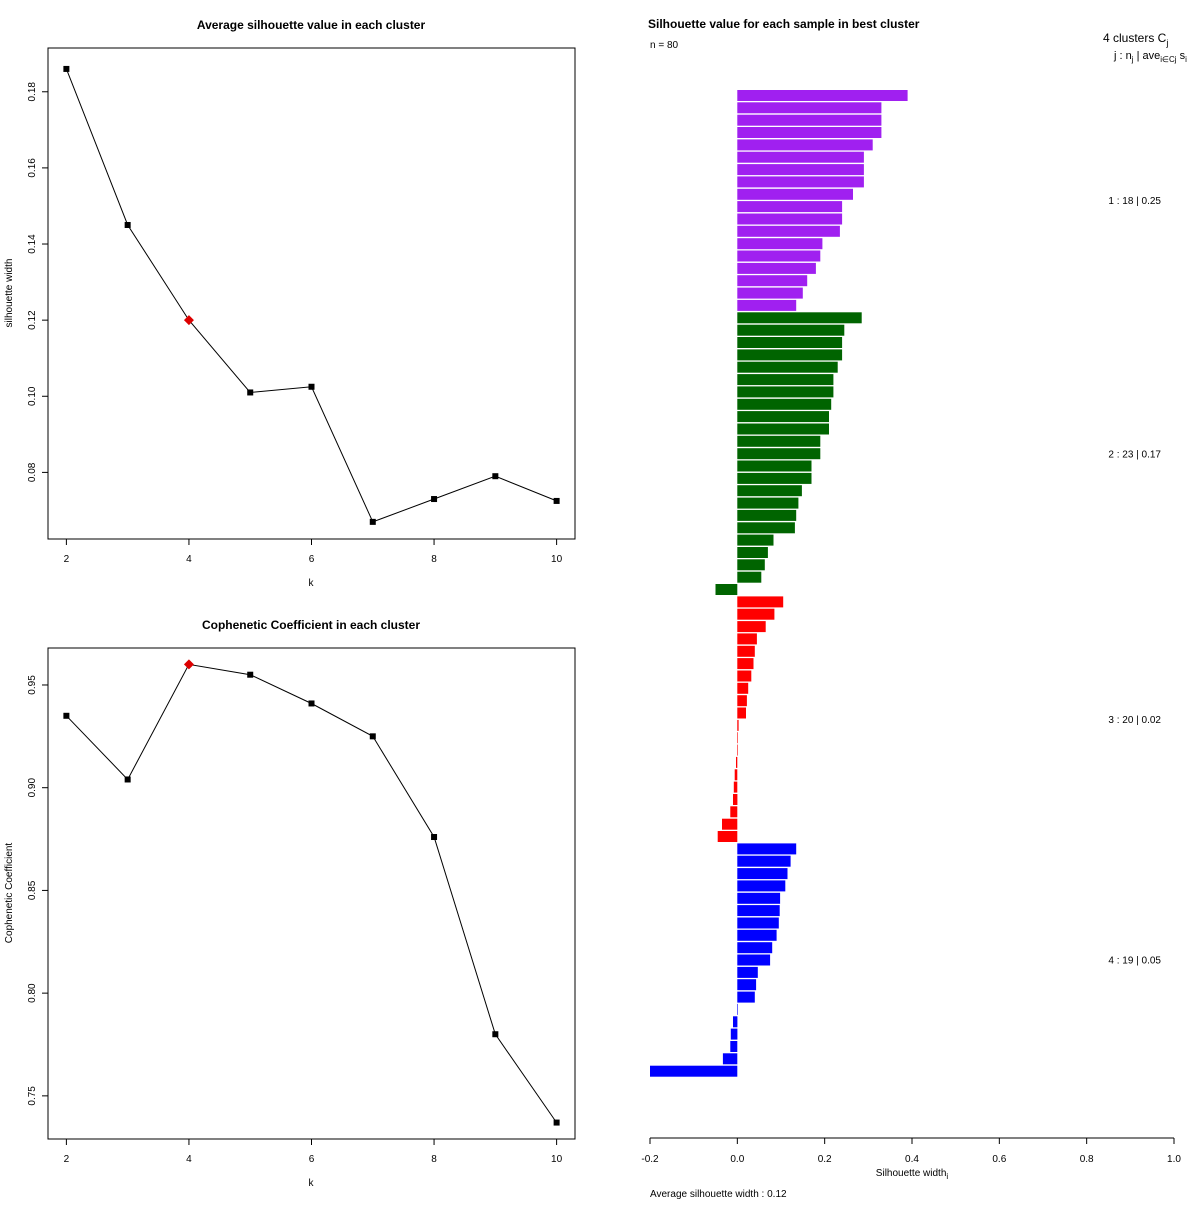  Describe the element at coordinates (32, 472) in the screenshot. I see `y-tick-label: 0.08` at that location.